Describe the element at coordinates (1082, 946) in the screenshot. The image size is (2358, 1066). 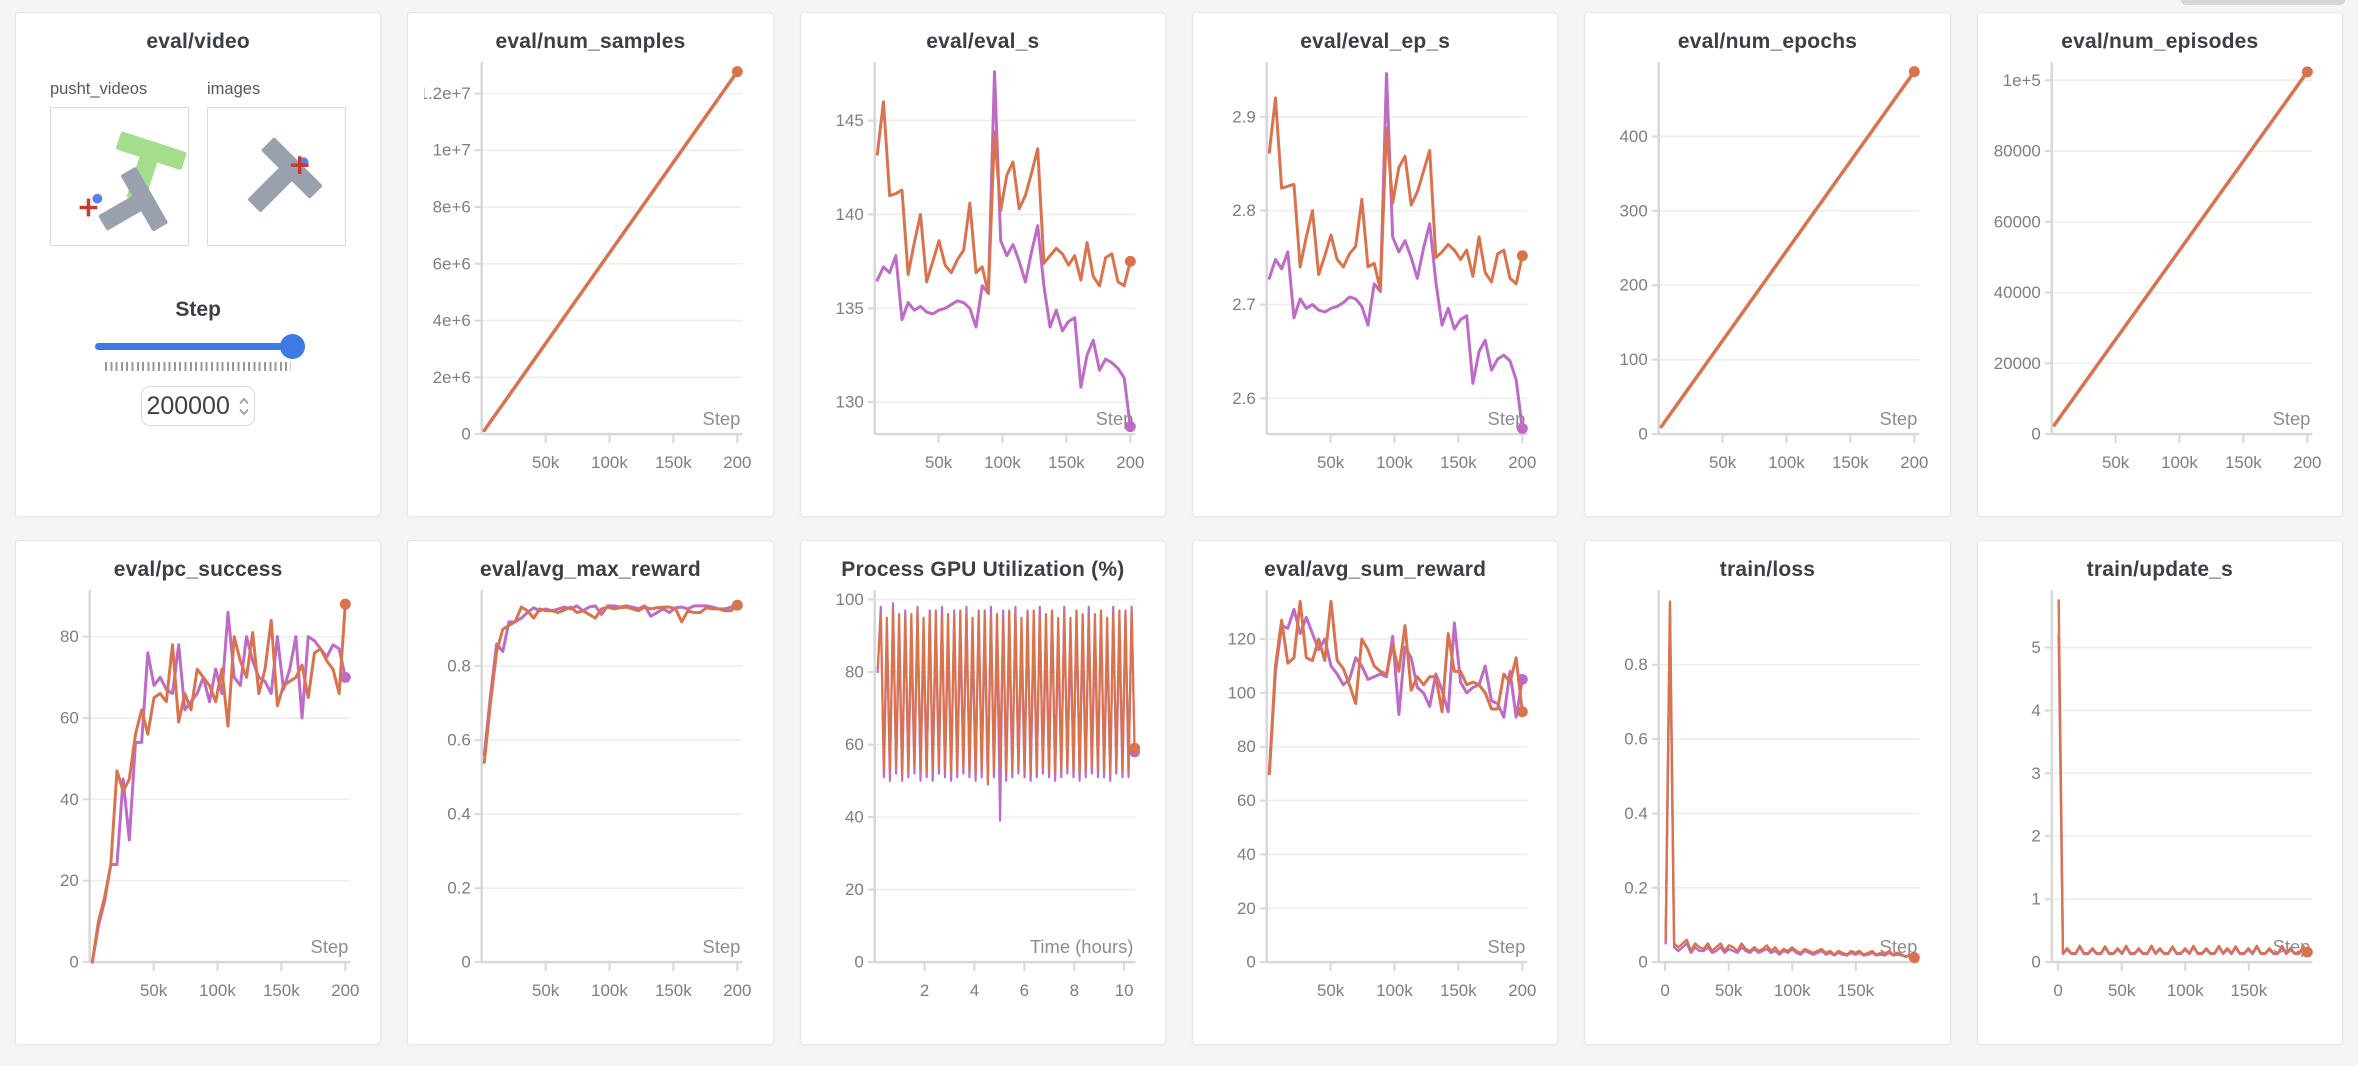
I see `svg-text: Time (hours)` at that location.